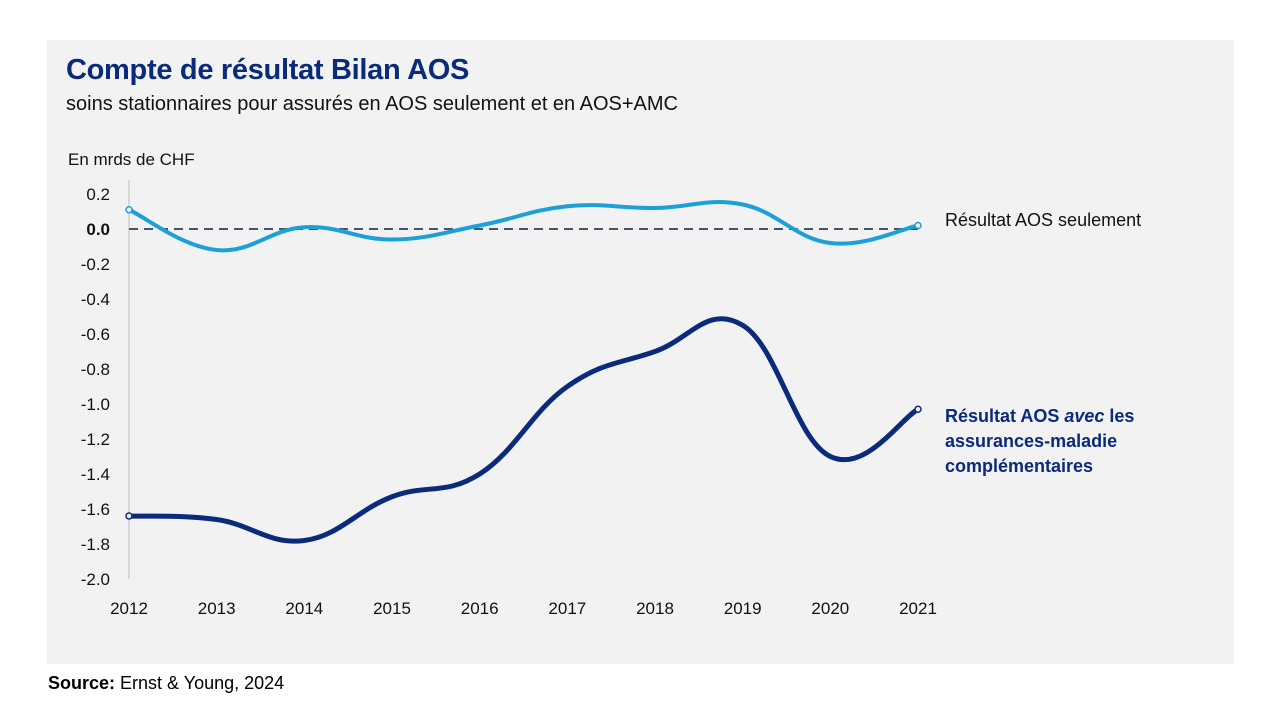 The height and width of the screenshot is (720, 1280). What do you see at coordinates (567, 608) in the screenshot?
I see `x-tick-label: 2017` at bounding box center [567, 608].